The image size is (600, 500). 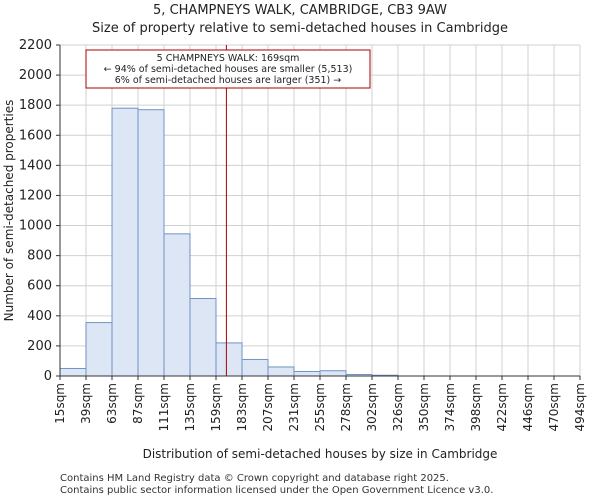 What do you see at coordinates (554, 407) in the screenshot?
I see `x-tick-label: 470sqm` at bounding box center [554, 407].